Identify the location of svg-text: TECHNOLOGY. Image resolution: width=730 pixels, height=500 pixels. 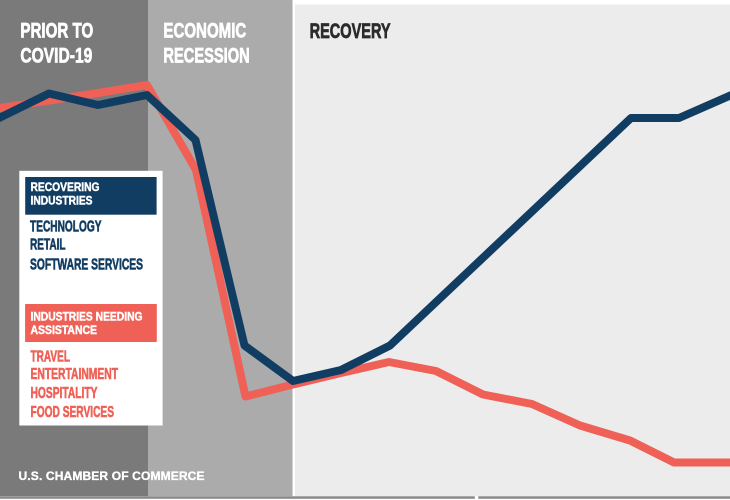
(66, 226).